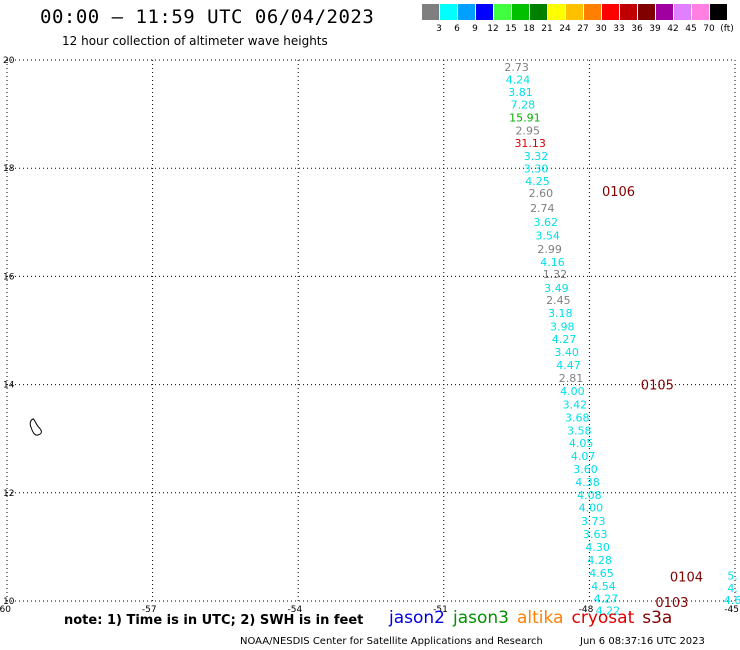 This screenshot has height=650, width=740. What do you see at coordinates (581, 443) in the screenshot?
I see `wave-height-value: 4.05` at bounding box center [581, 443].